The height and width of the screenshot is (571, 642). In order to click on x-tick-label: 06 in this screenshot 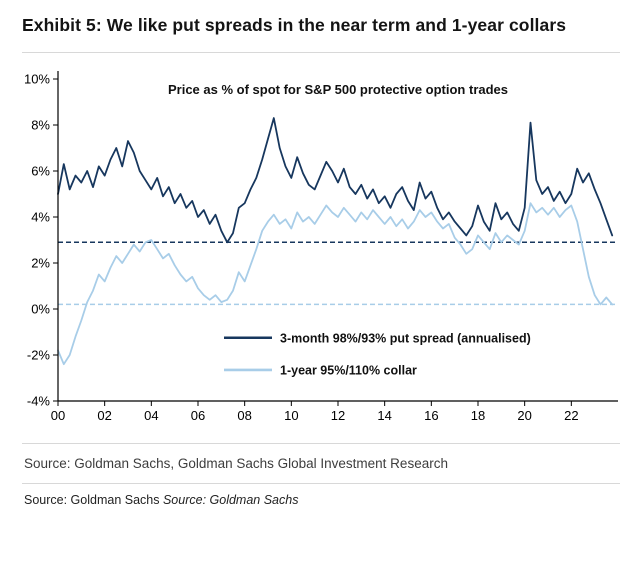, I will do `click(198, 415)`.